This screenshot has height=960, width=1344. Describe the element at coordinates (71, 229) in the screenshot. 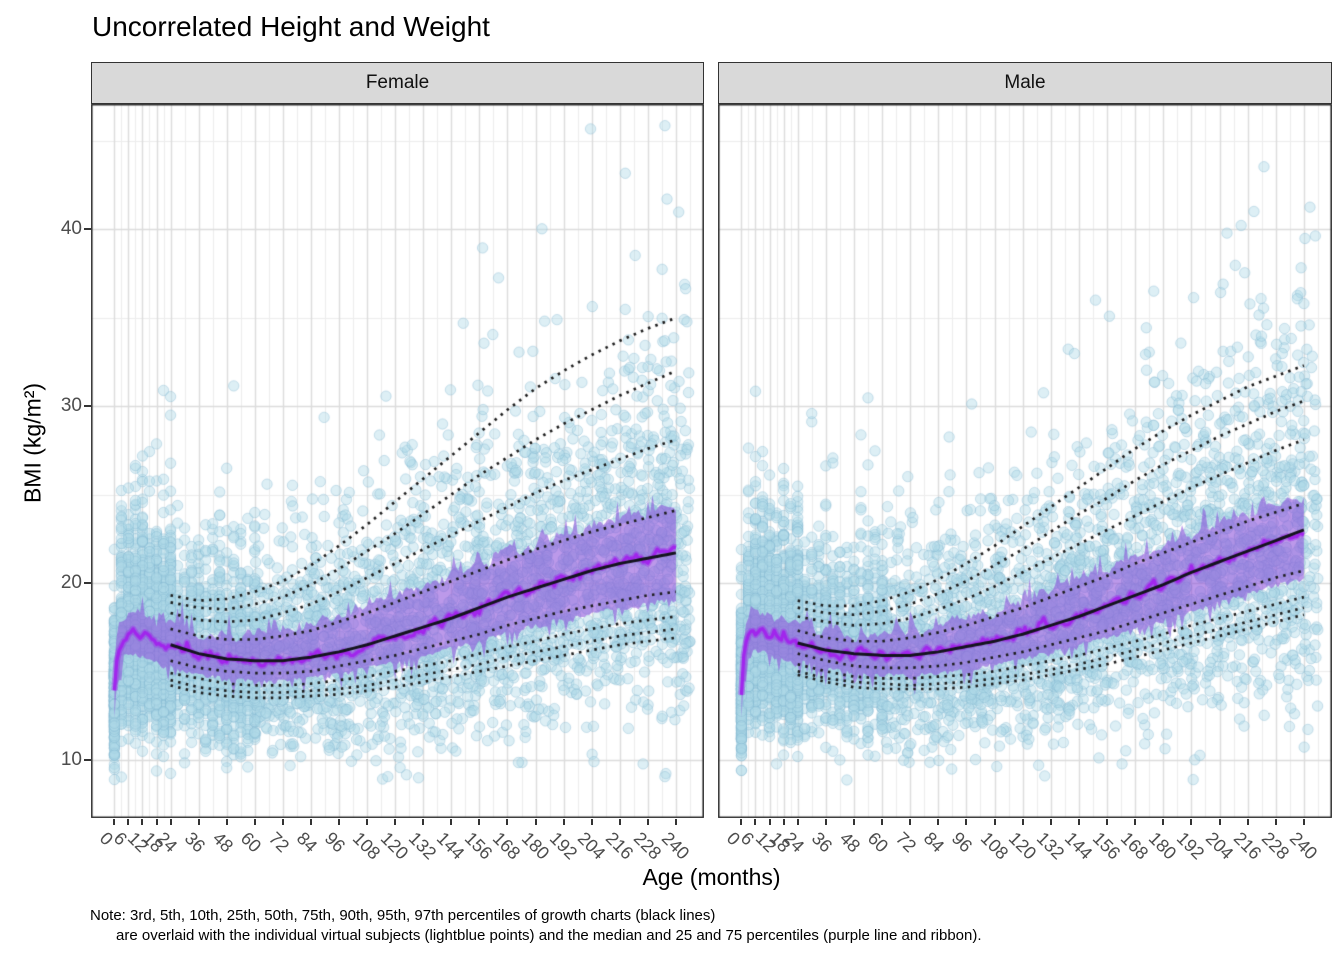

I see `y-tick-label: 40` at that location.